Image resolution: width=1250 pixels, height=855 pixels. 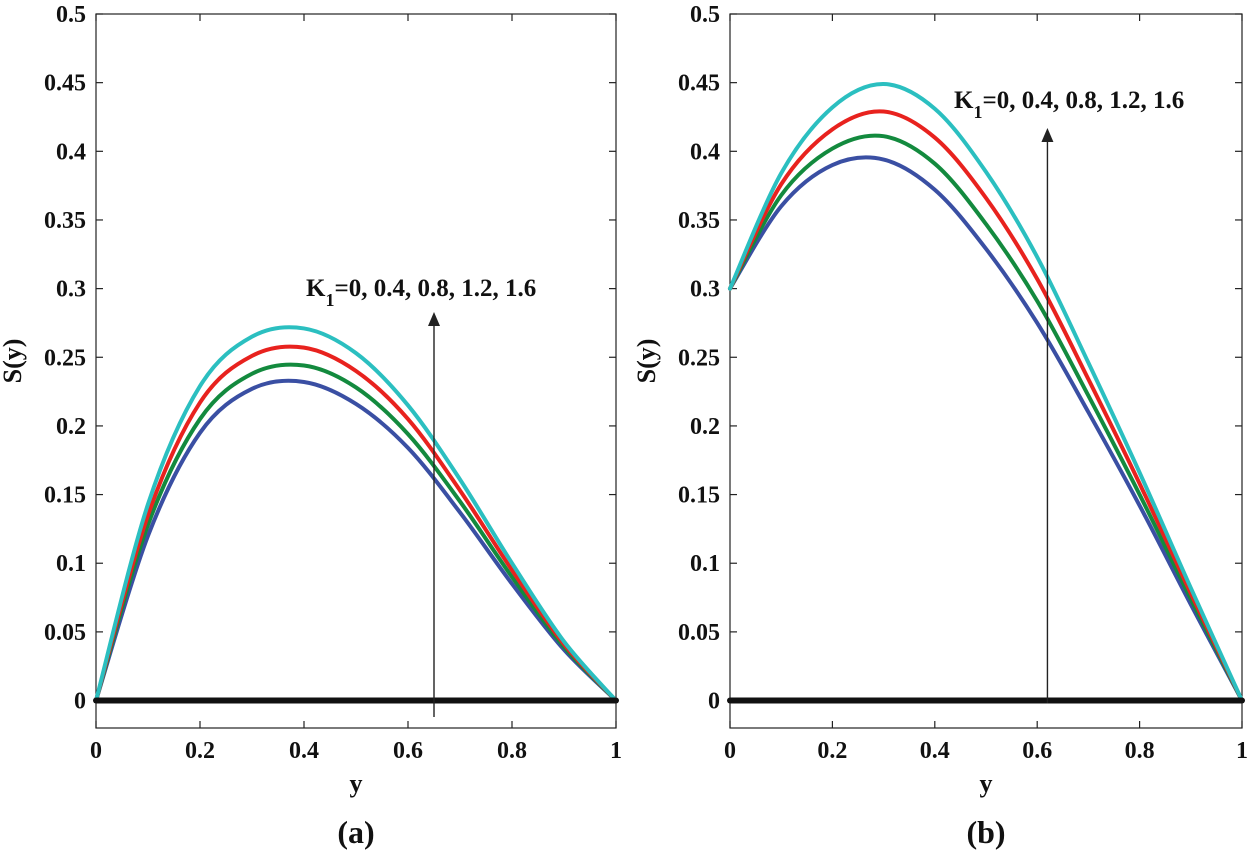 What do you see at coordinates (355, 832) in the screenshot?
I see `panel-caption: (a)` at bounding box center [355, 832].